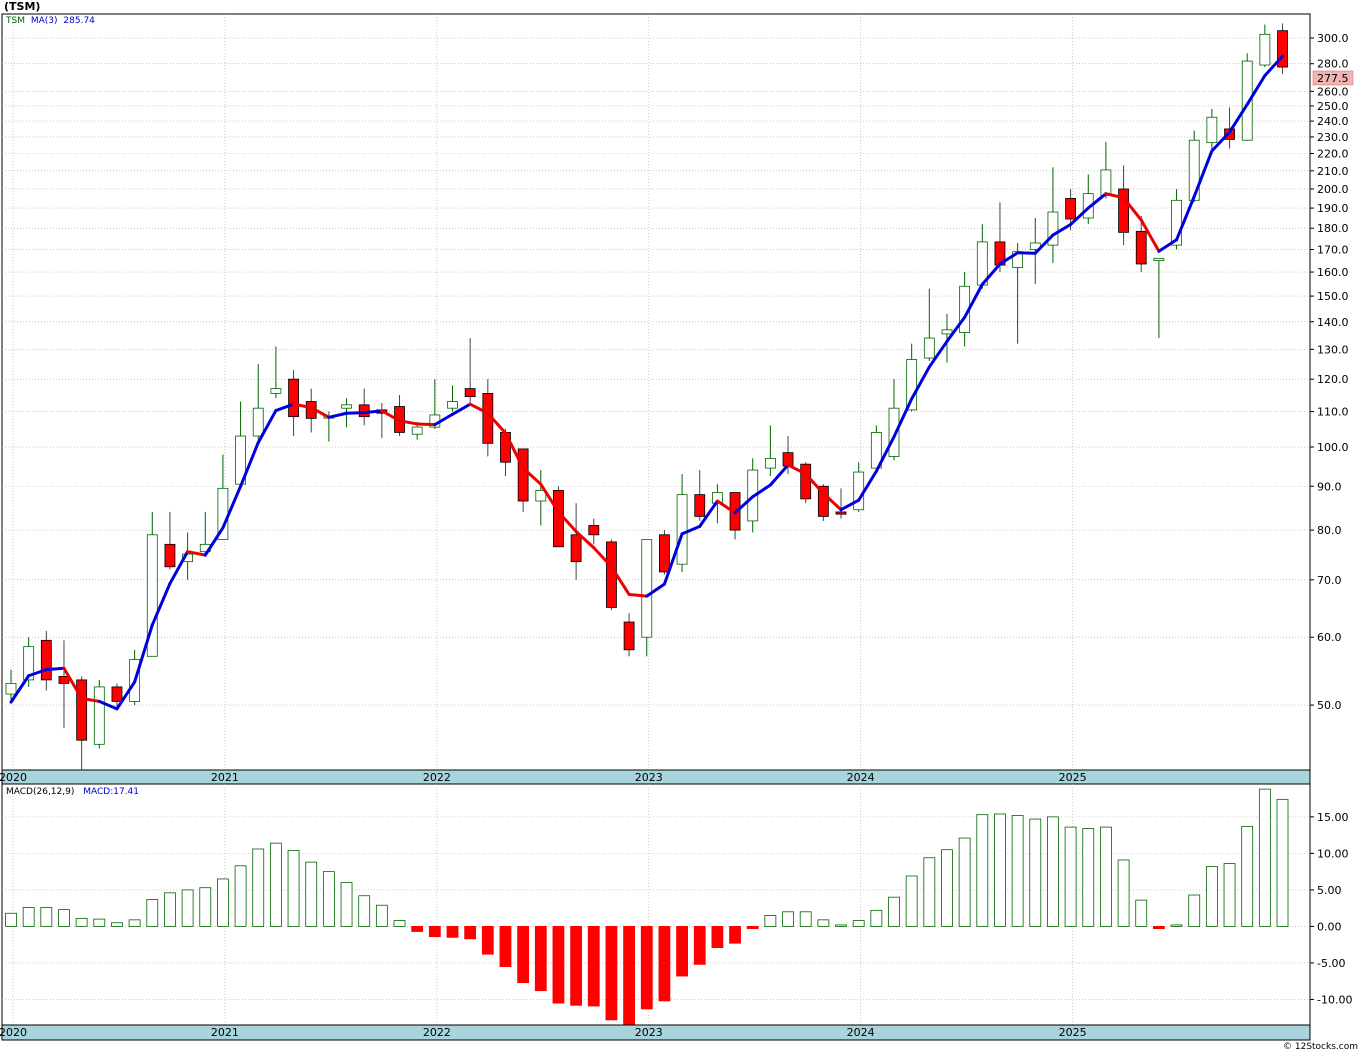 Image resolution: width=1360 pixels, height=1056 pixels. What do you see at coordinates (1333, 189) in the screenshot?
I see `price-y-tick-label: 200.0` at bounding box center [1333, 189].